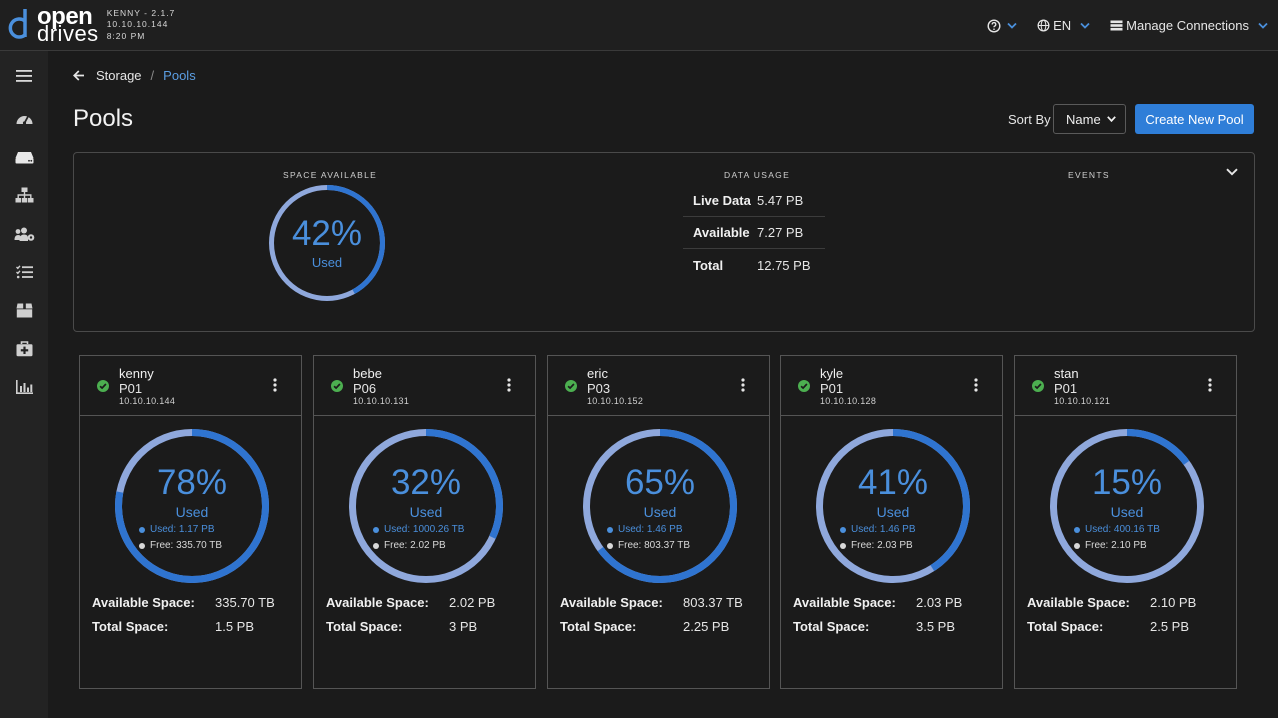 The image size is (1278, 718). I want to click on space-used-label: Used, so click(327, 262).